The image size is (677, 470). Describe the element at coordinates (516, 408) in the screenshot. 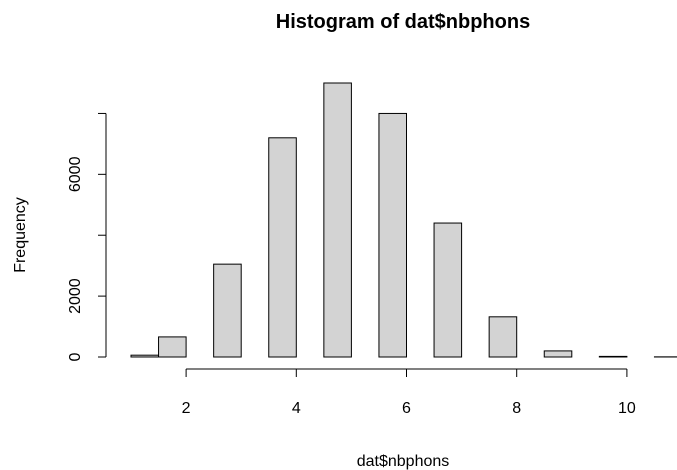

I see `x-tick-label-4: 8` at that location.